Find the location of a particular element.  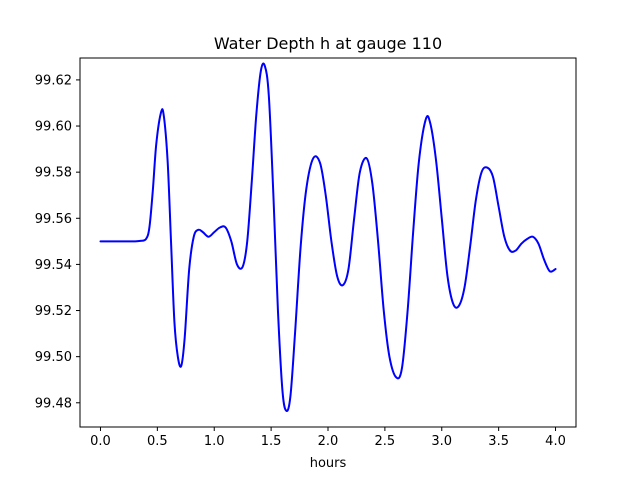

y-tick-label: 99.60 is located at coordinates (53, 127).